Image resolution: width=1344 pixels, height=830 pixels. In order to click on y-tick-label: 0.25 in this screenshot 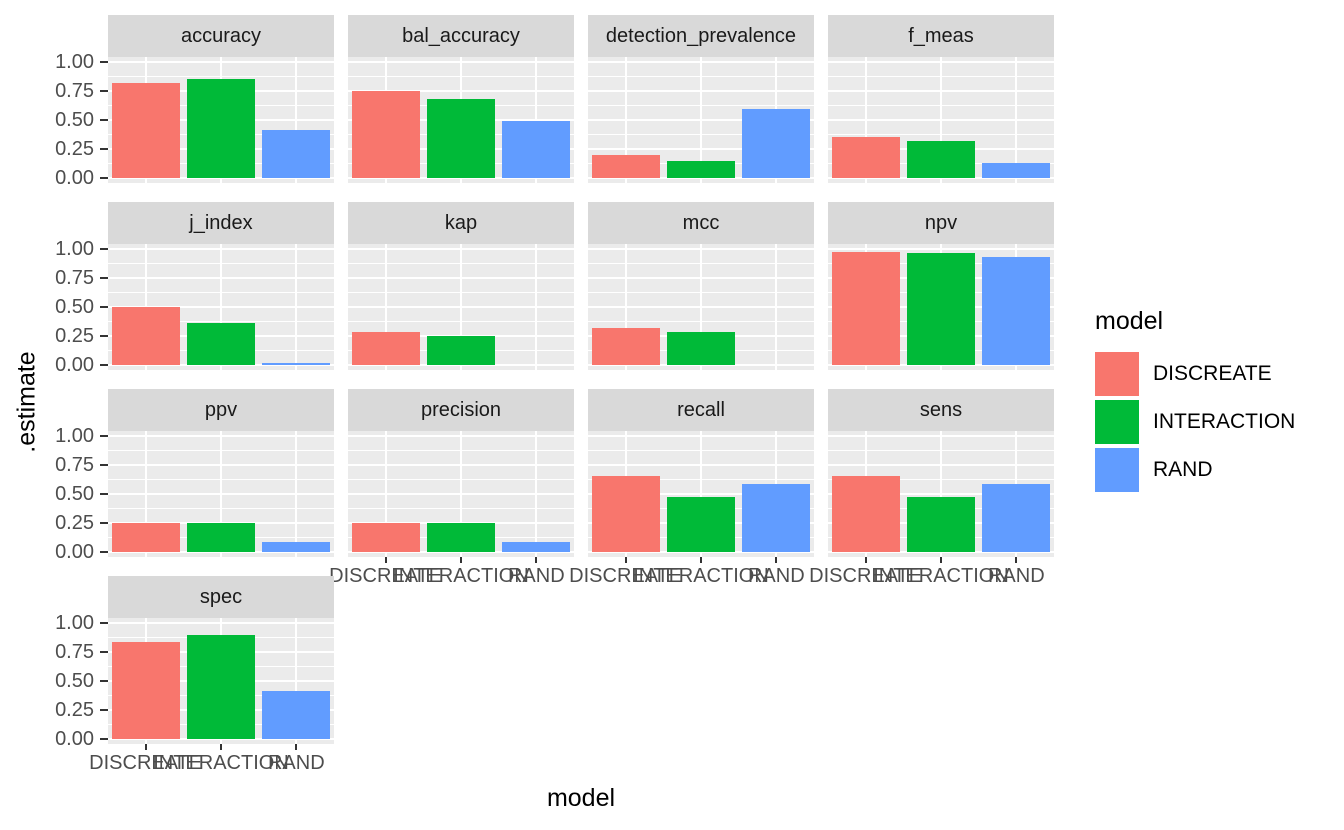, I will do `click(74, 335)`.